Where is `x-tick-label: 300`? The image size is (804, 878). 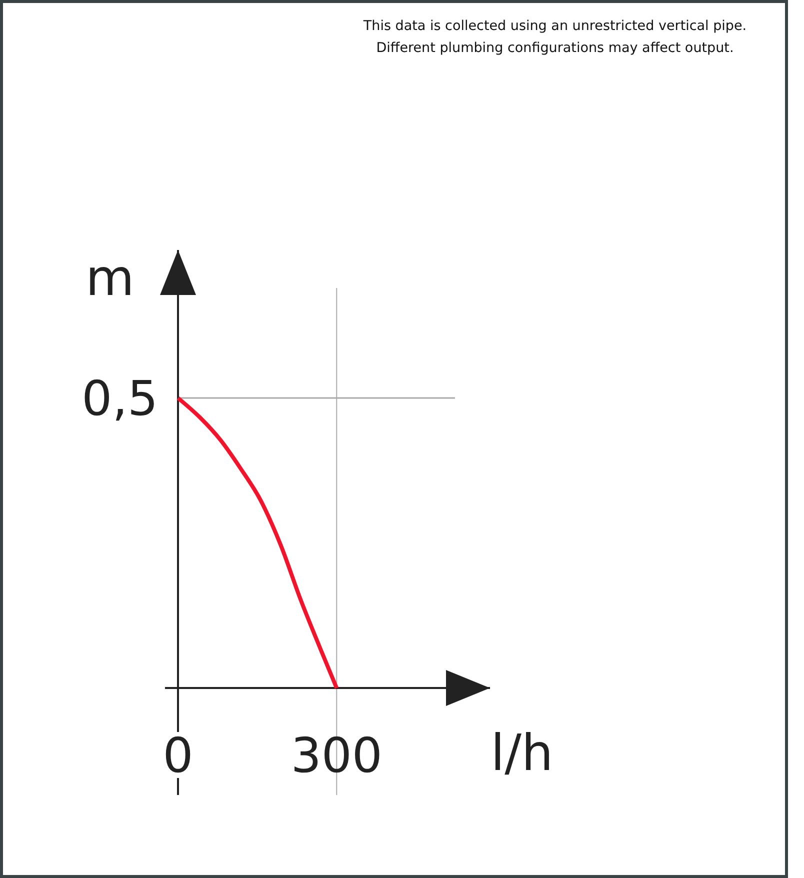 x-tick-label: 300 is located at coordinates (336, 756).